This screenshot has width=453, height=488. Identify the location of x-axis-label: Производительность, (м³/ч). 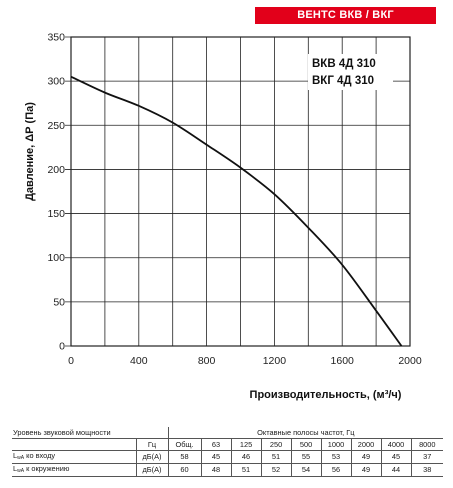
(326, 395).